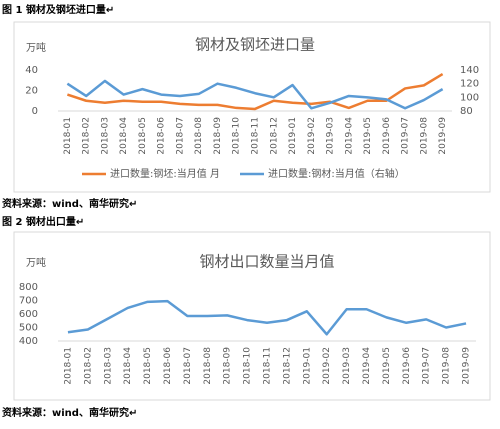 The image size is (500, 429). Describe the element at coordinates (28, 341) in the screenshot. I see `y-tick-label: 400` at that location.